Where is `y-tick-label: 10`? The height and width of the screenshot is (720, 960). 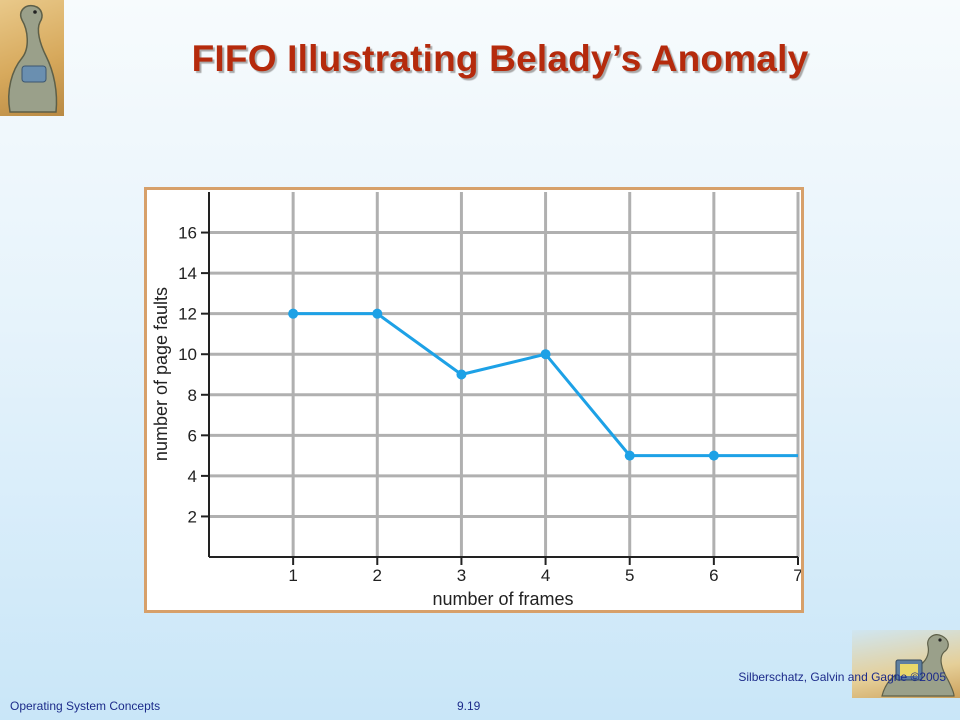 y-tick-label: 10 is located at coordinates (187, 354).